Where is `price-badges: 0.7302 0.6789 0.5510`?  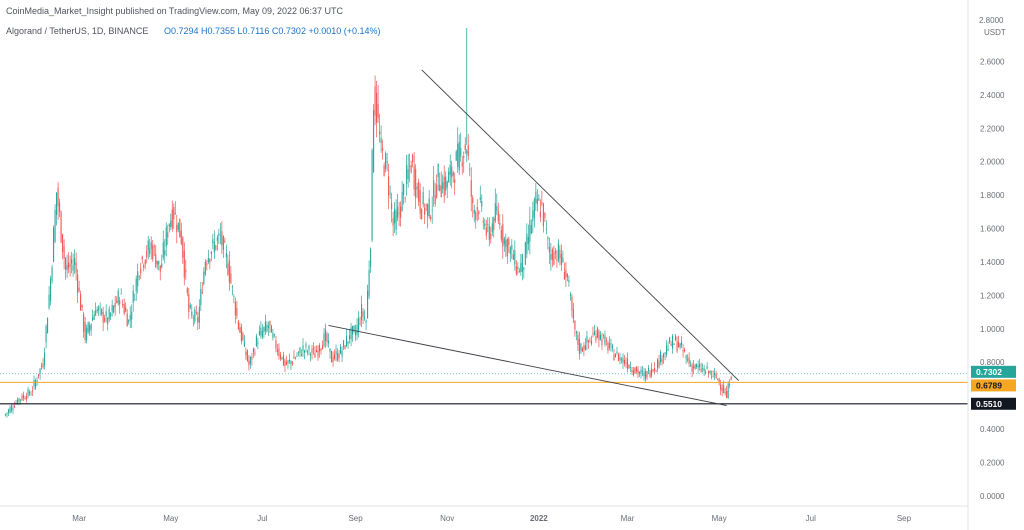
price-badges: 0.7302 0.6789 0.5510 is located at coordinates (993, 387).